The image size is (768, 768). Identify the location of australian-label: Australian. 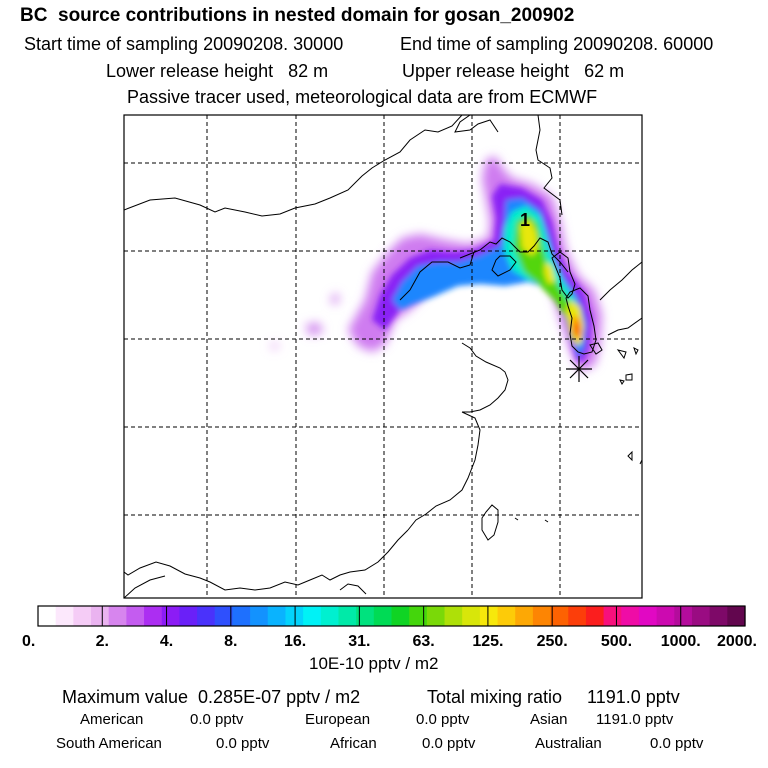
(568, 743).